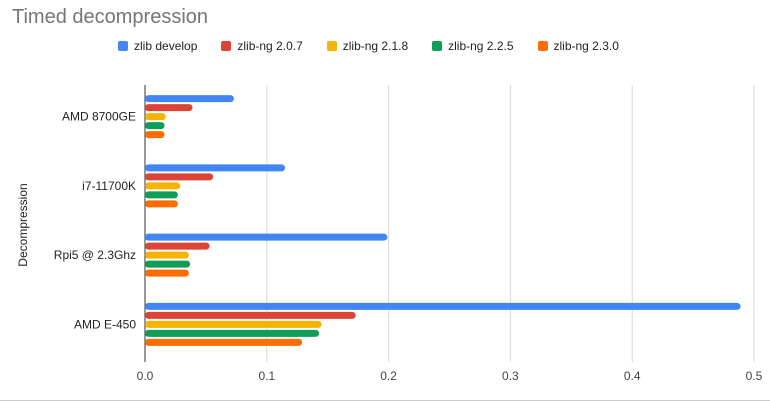 This screenshot has width=770, height=401. What do you see at coordinates (586, 46) in the screenshot?
I see `legend-label: zlib-ng 2.3.0` at bounding box center [586, 46].